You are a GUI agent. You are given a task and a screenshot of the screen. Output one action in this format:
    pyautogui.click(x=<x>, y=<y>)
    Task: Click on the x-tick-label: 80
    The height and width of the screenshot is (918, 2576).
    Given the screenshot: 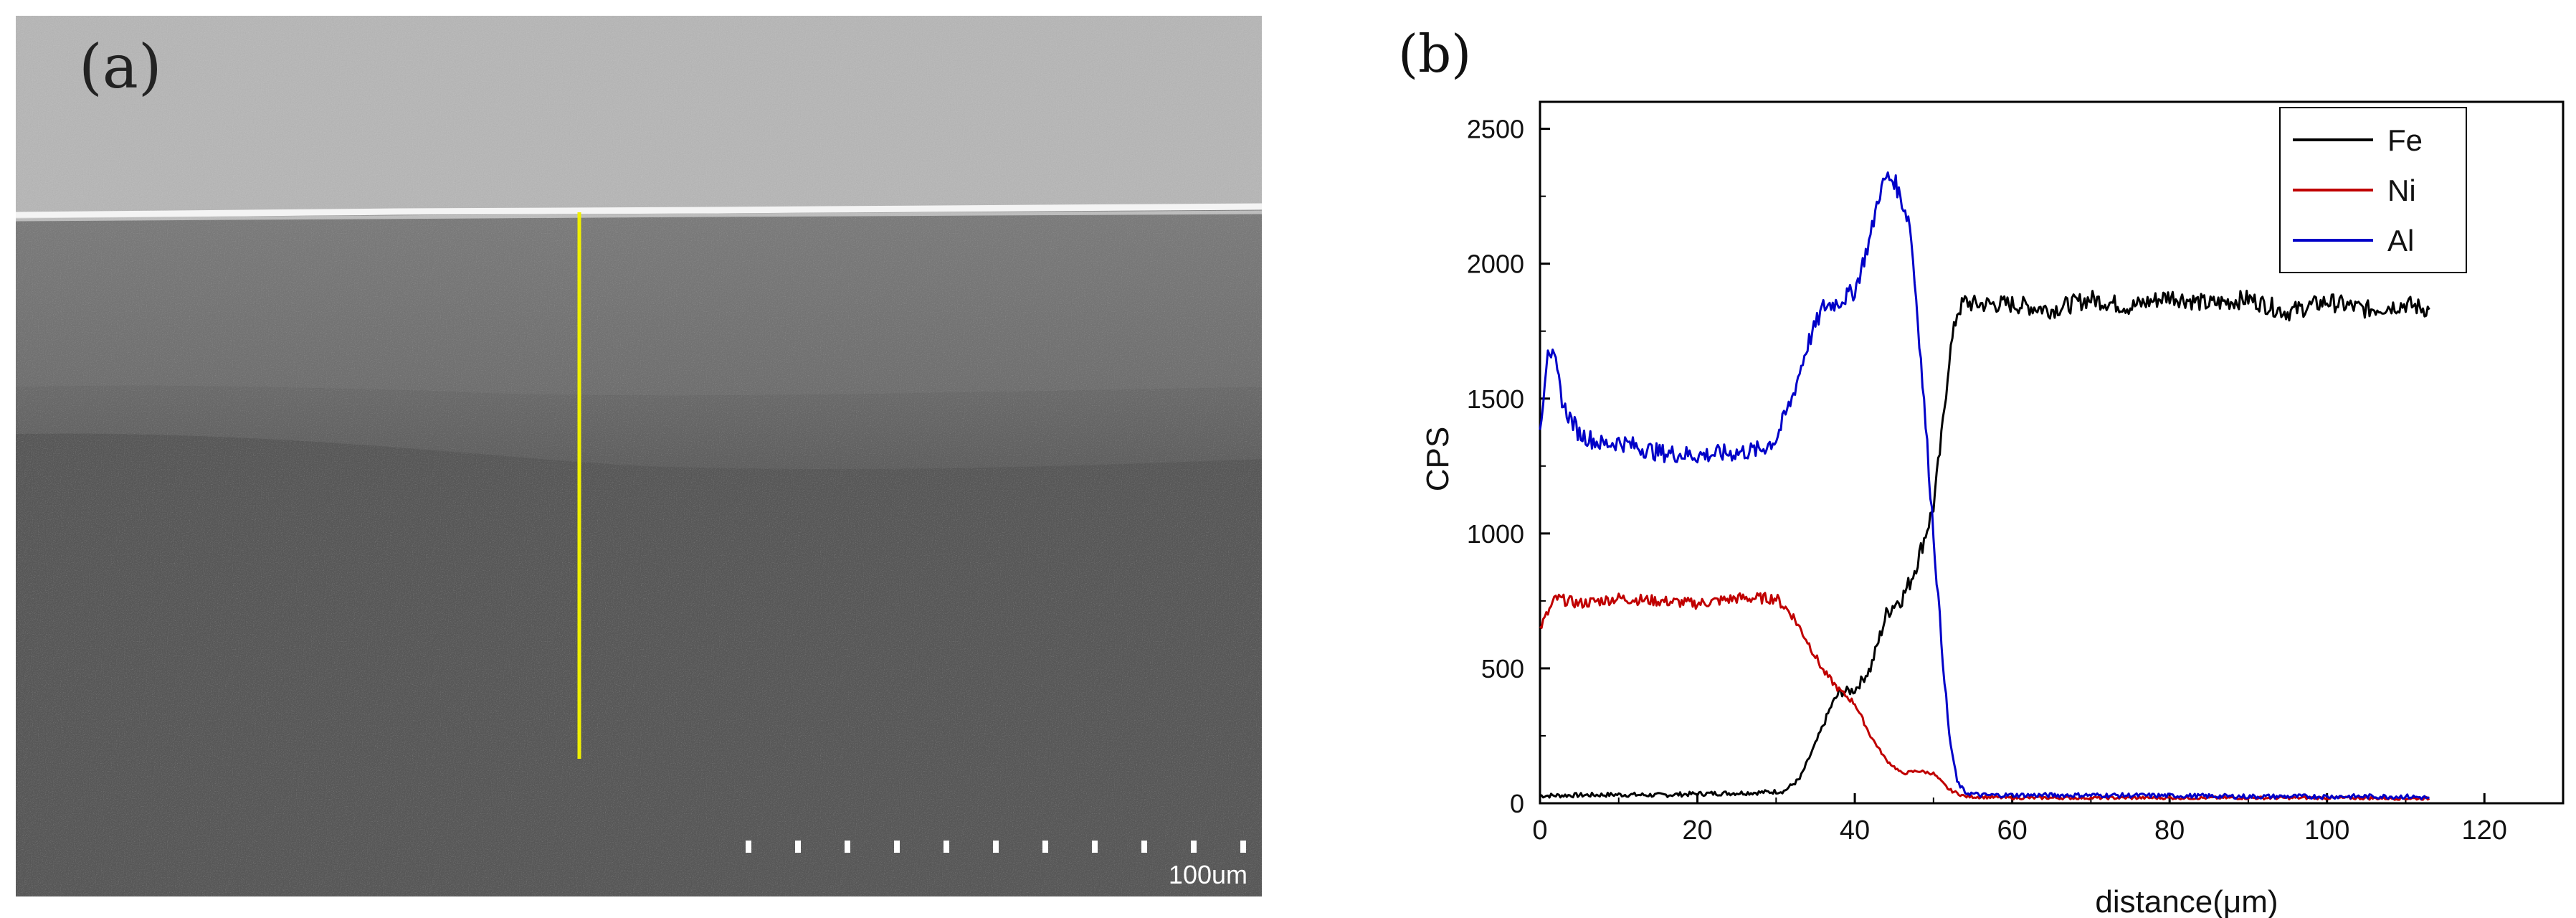 What is the action you would take?
    pyautogui.click(x=2169, y=831)
    